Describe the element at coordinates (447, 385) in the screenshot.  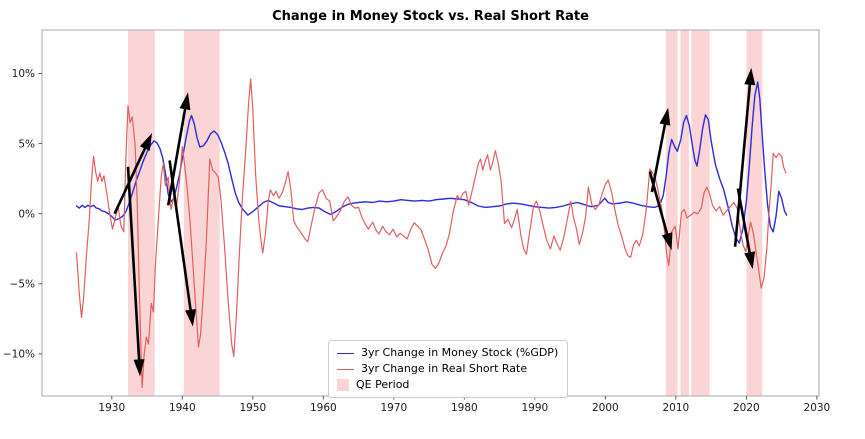
I see `legend-item-qe-period: QE Period` at that location.